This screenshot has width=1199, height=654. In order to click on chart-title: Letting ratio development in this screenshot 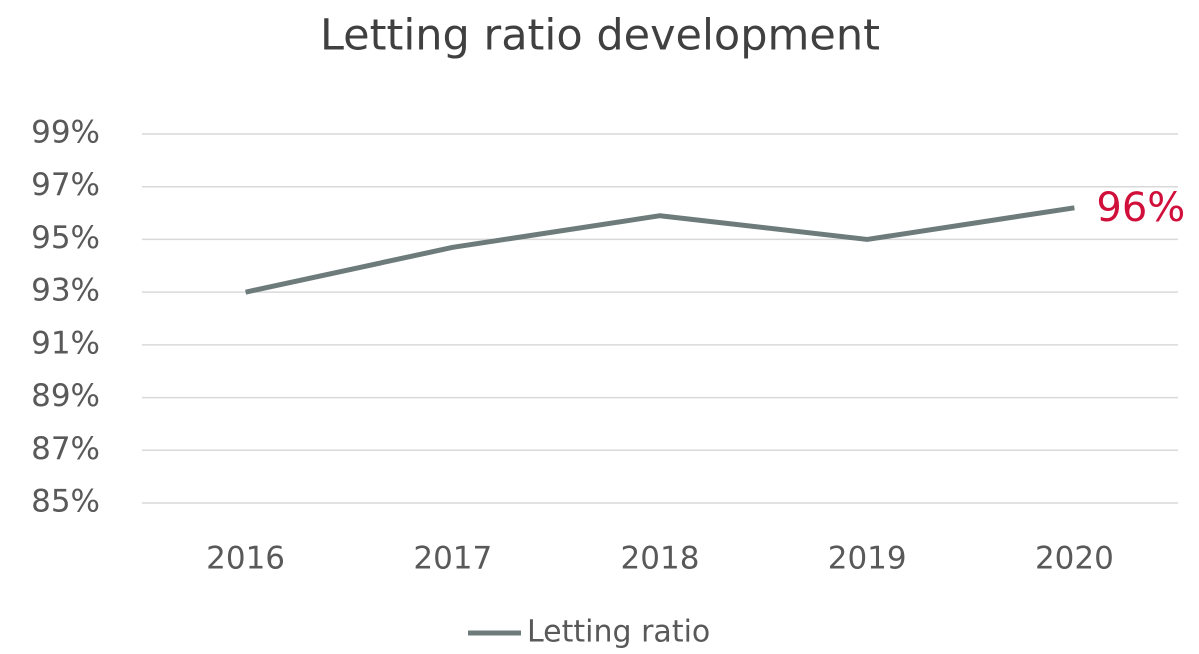, I will do `click(600, 36)`.